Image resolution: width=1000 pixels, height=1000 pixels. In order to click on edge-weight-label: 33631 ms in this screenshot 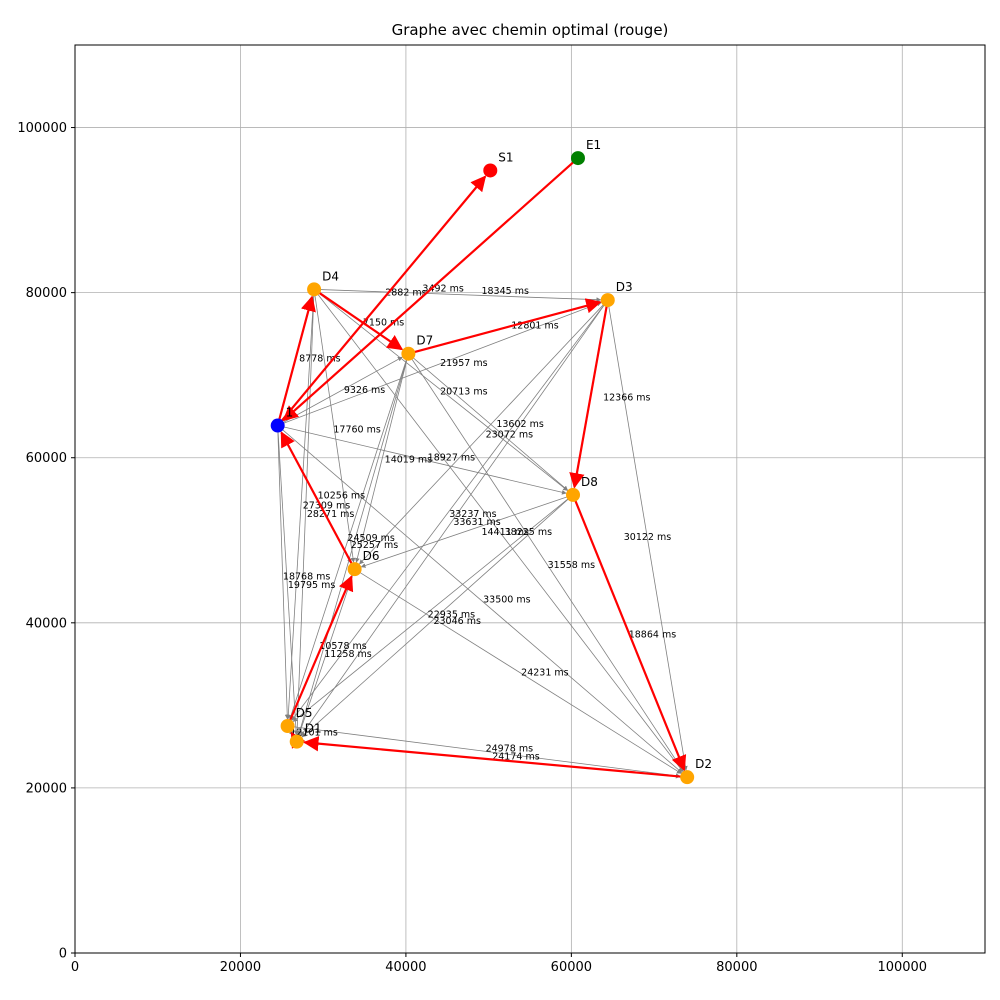, I will do `click(476, 522)`.